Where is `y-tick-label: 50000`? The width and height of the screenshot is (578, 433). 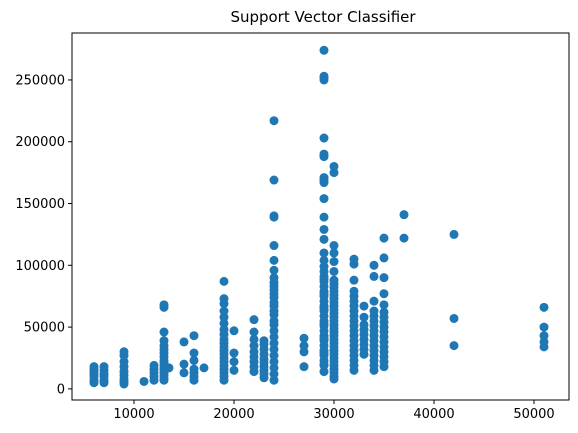
y-tick-label: 50000 is located at coordinates (44, 328).